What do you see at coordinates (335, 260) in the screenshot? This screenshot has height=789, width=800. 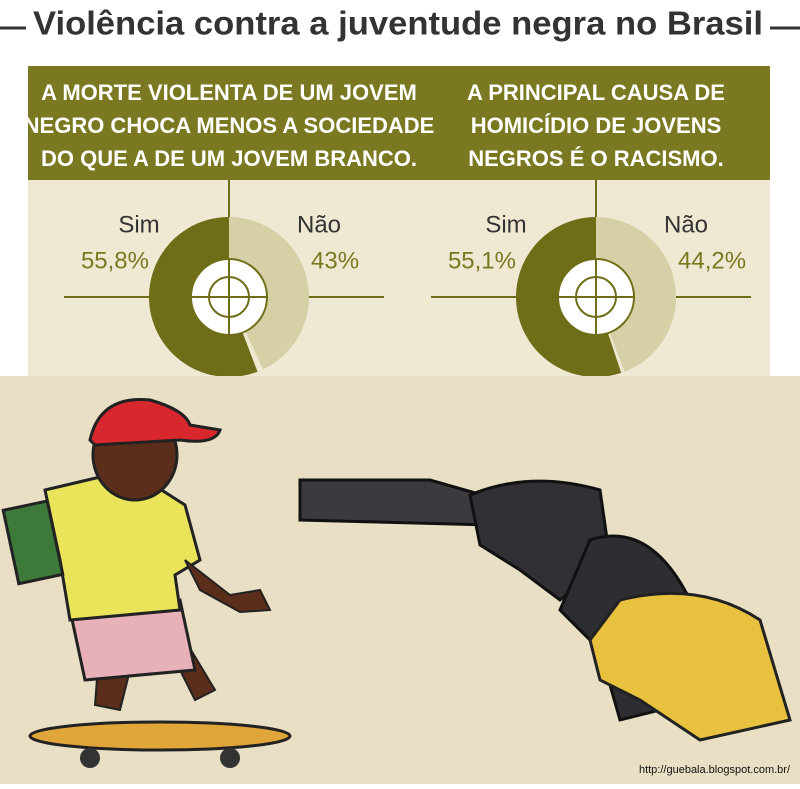 I see `value-label: 43%` at bounding box center [335, 260].